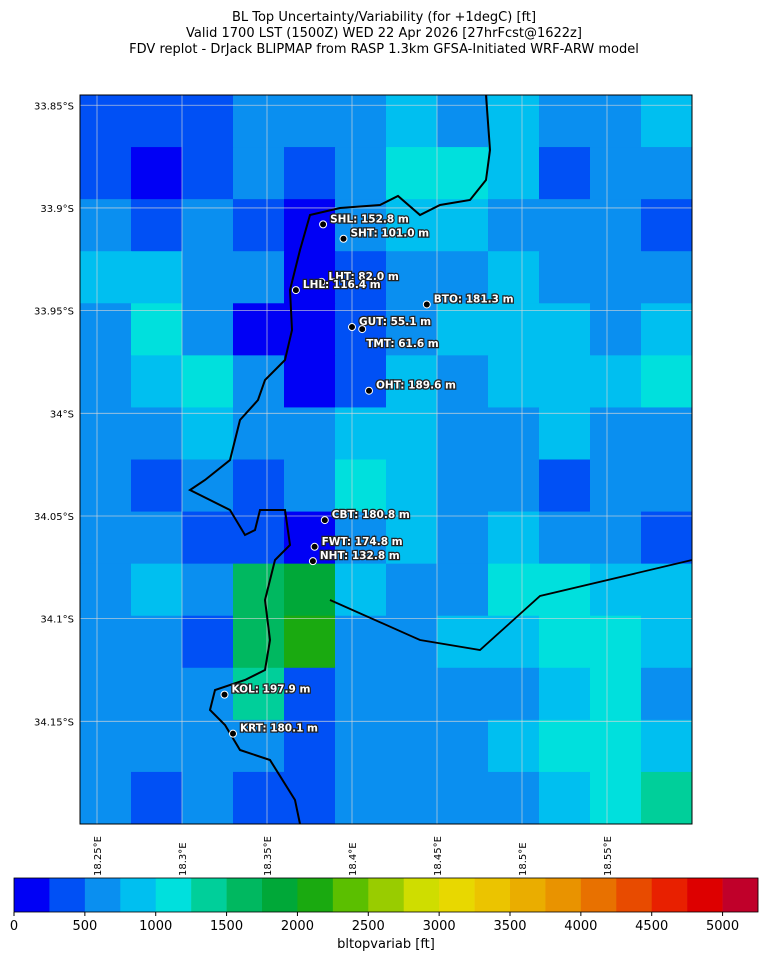 This screenshot has width=768, height=962. I want to click on station-label: SHL: 152.8 m, so click(369, 219).